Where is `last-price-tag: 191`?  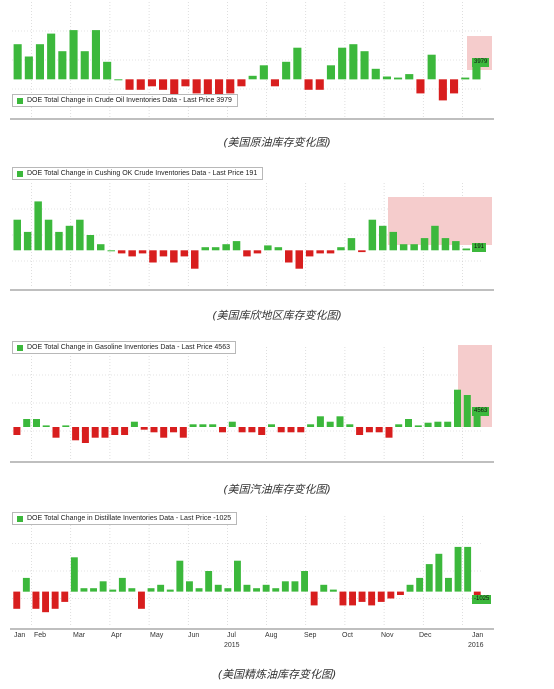 last-price-tag: 191 is located at coordinates (479, 247).